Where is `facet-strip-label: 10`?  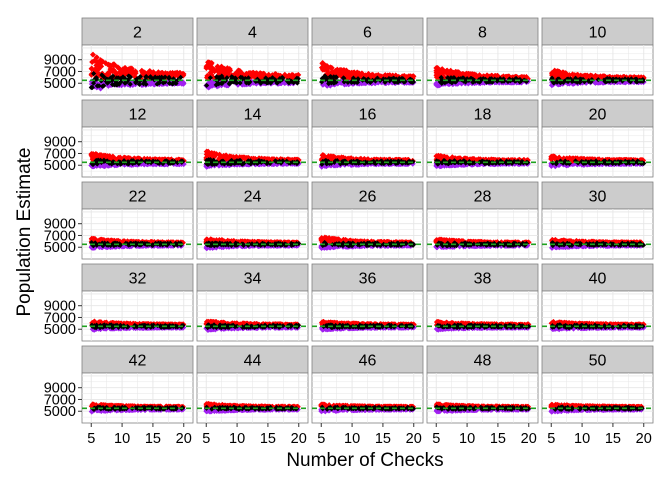 facet-strip-label: 10 is located at coordinates (598, 33).